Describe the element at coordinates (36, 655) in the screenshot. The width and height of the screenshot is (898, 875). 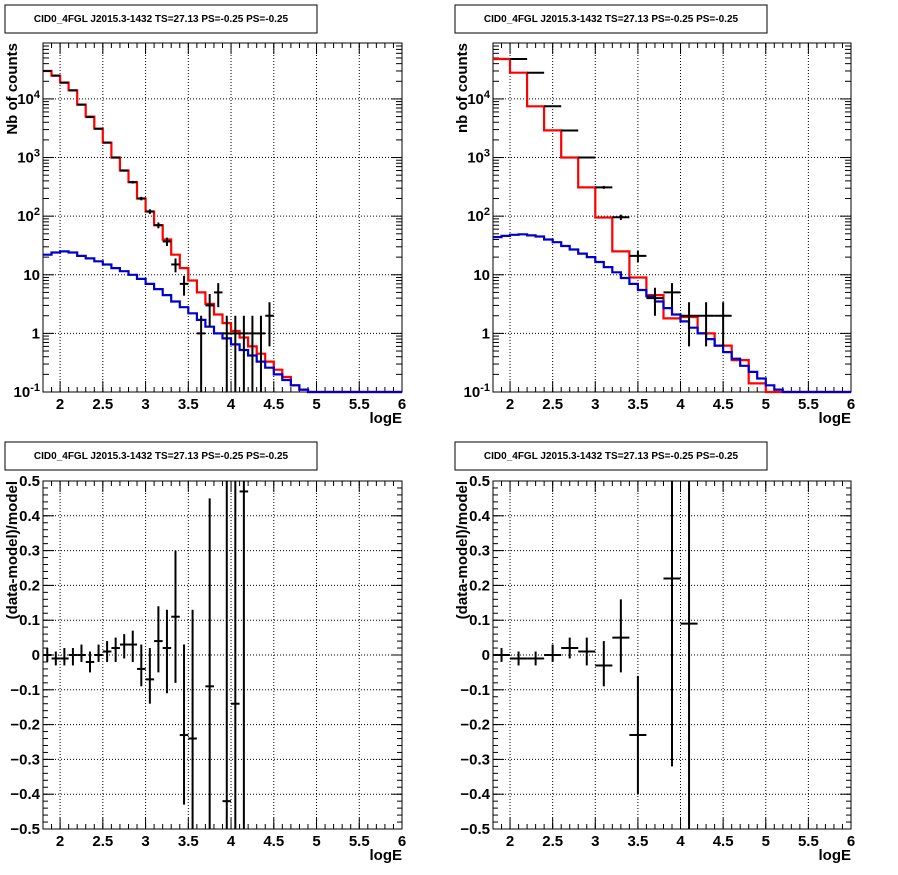
I see `y-tick-label: 0` at that location.